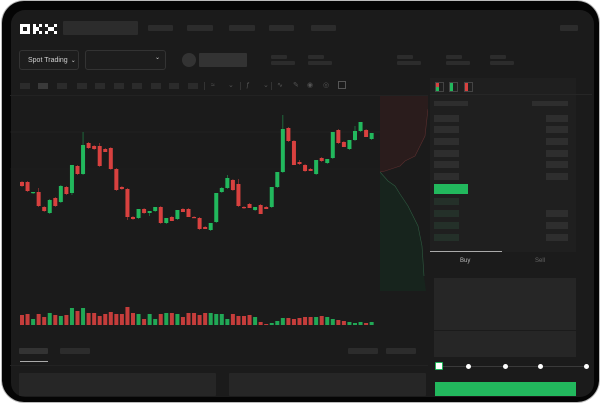  I want to click on depth-bids-line, so click(402, 224).